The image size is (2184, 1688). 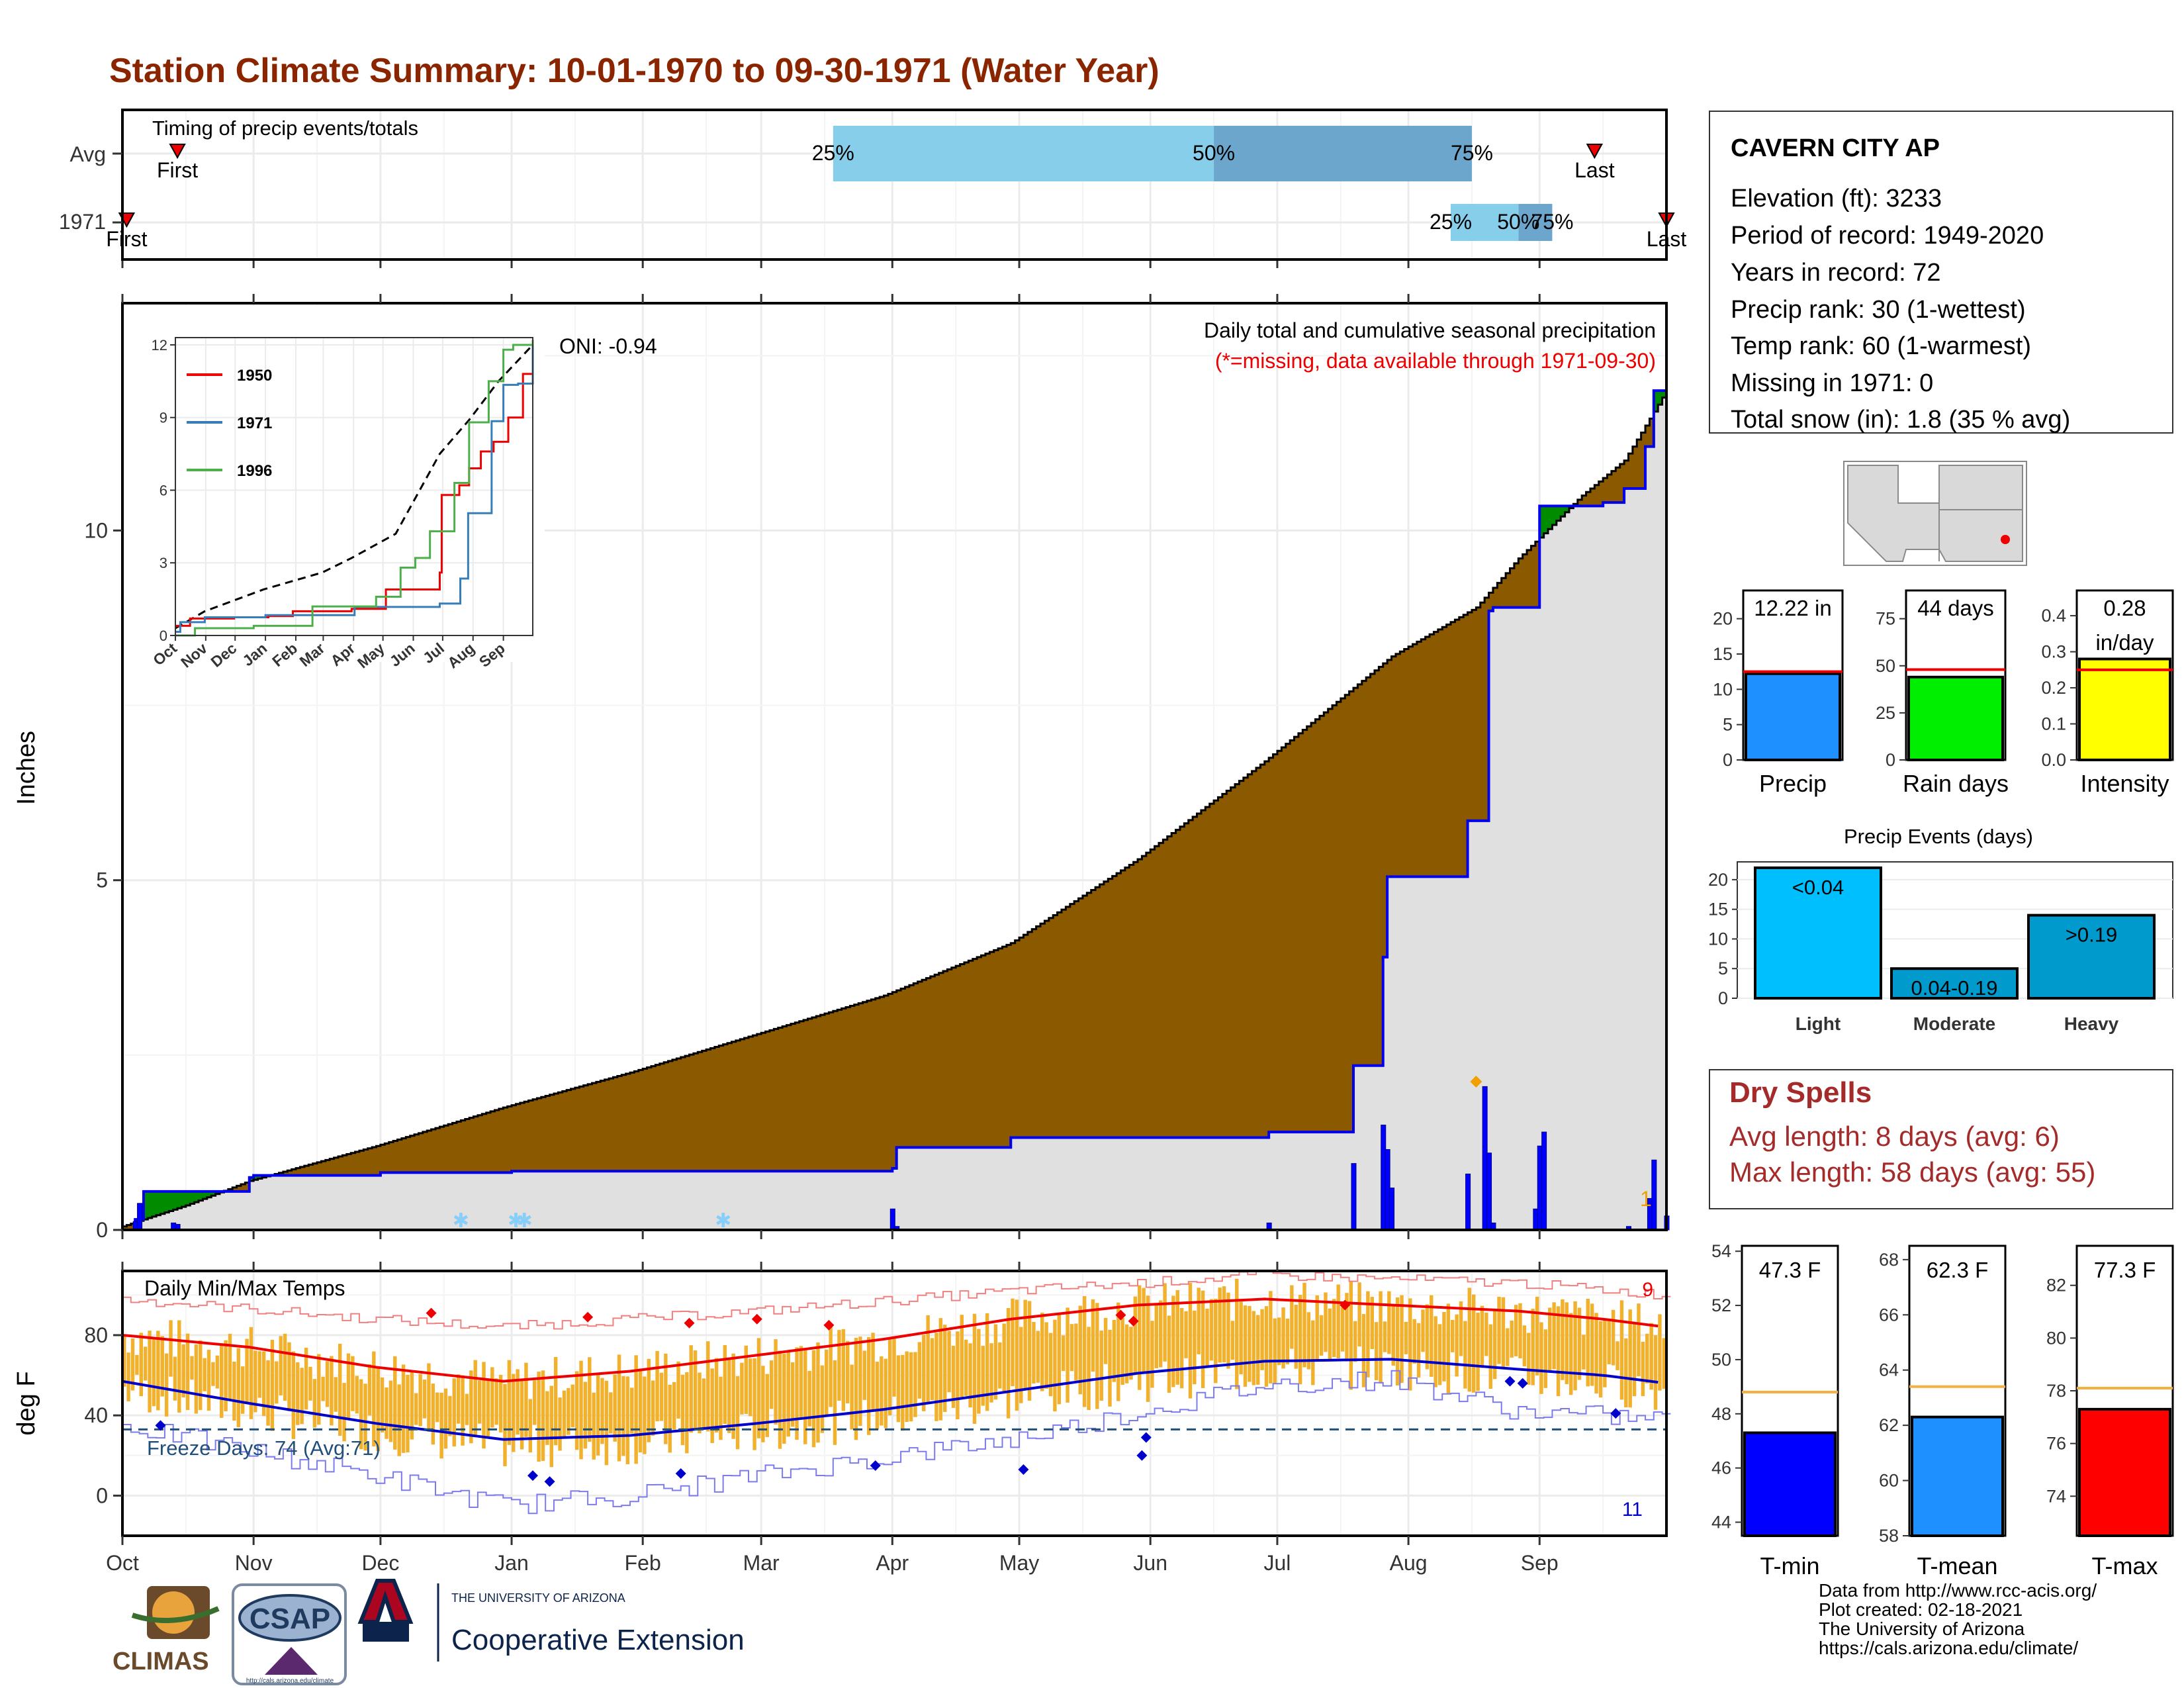 What do you see at coordinates (524, 1221) in the screenshot?
I see `snow-marker: ✱` at bounding box center [524, 1221].